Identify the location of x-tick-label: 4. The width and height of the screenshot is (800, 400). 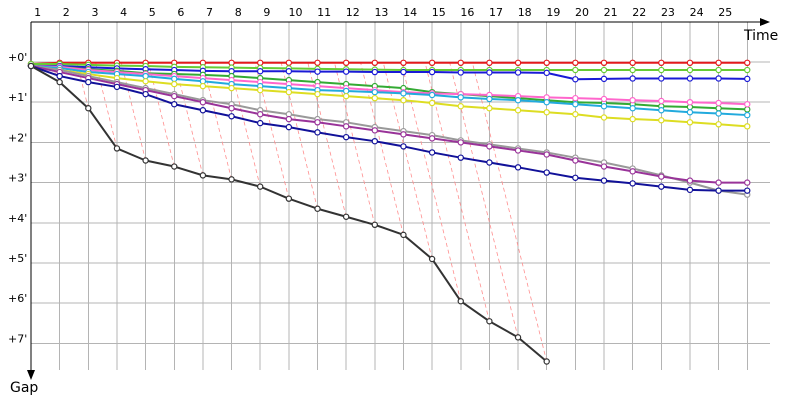
(123, 12).